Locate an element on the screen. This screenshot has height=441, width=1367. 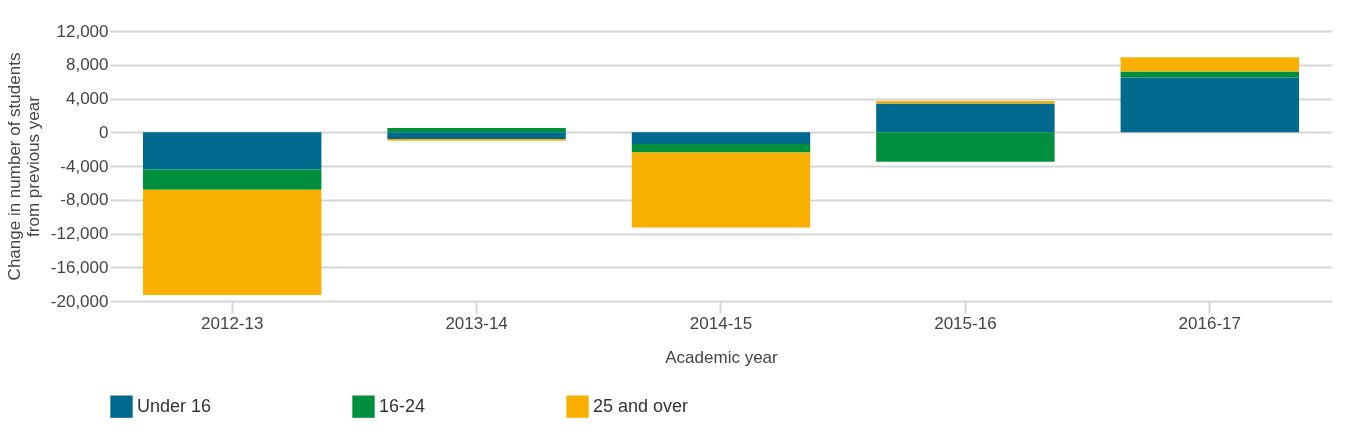
y-tick-label: -4,000 is located at coordinates (84, 166).